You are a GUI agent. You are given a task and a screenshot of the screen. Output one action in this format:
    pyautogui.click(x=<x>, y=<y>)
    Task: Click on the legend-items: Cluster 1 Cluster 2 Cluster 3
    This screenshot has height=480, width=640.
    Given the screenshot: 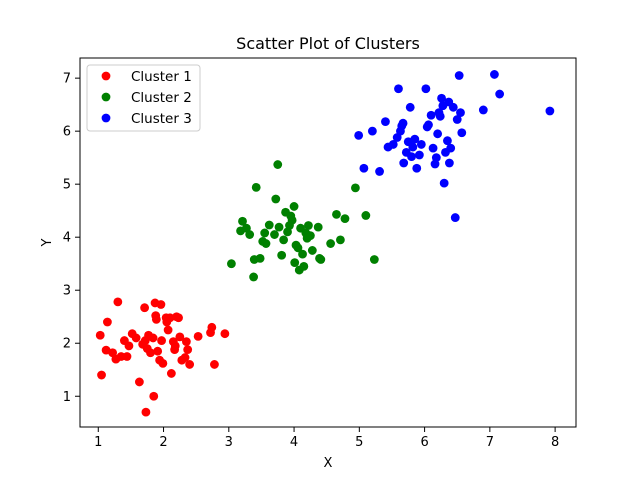 What is the action you would take?
    pyautogui.click(x=146, y=98)
    